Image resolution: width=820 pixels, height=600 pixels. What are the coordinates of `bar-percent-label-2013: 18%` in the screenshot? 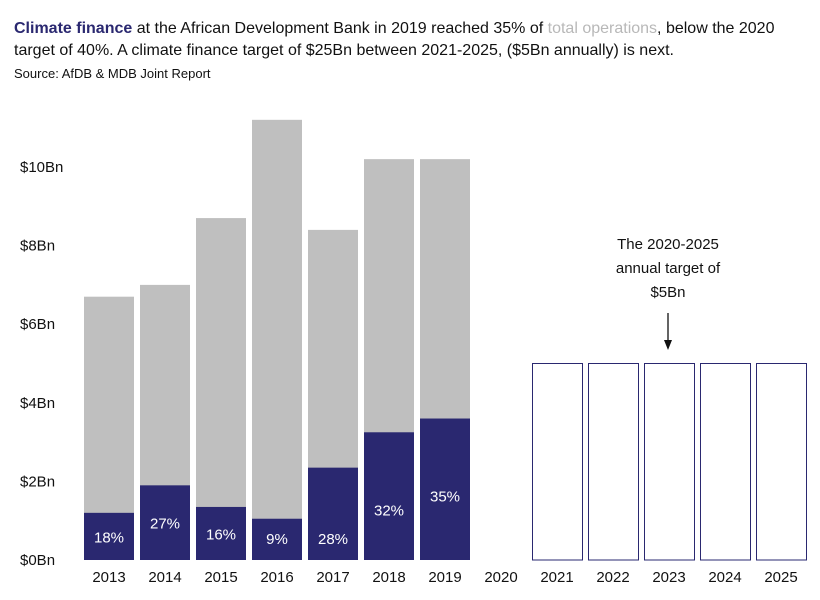 It's located at (109, 537).